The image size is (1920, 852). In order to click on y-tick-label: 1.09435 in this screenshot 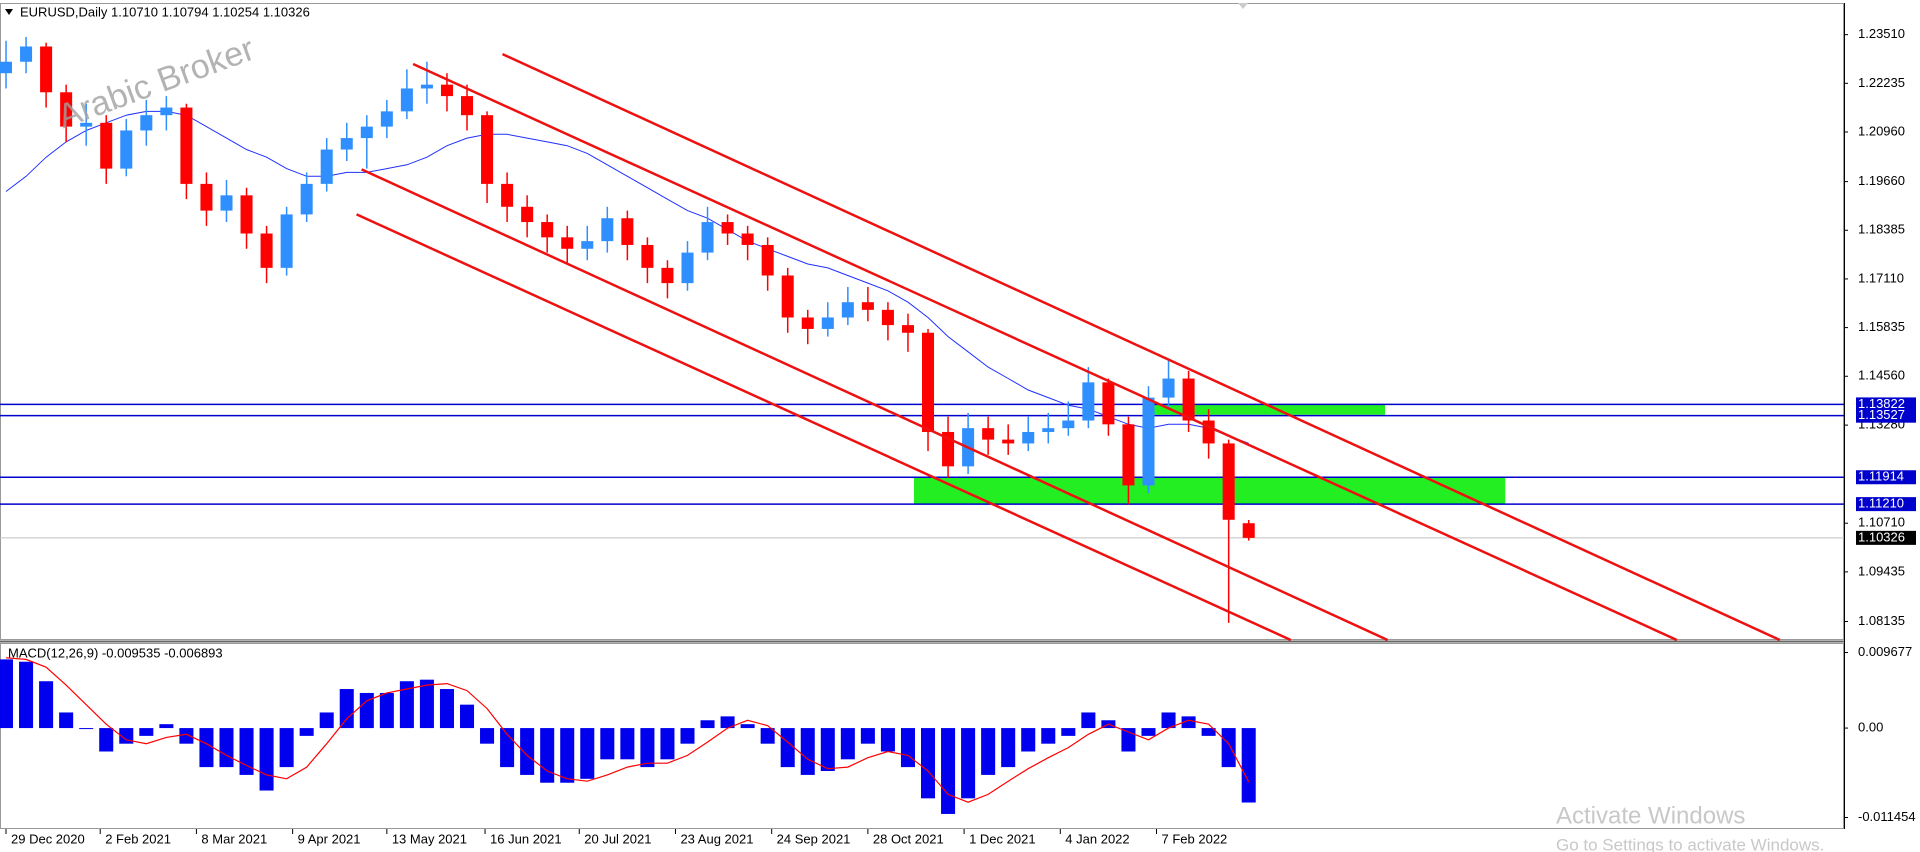, I will do `click(1881, 570)`.